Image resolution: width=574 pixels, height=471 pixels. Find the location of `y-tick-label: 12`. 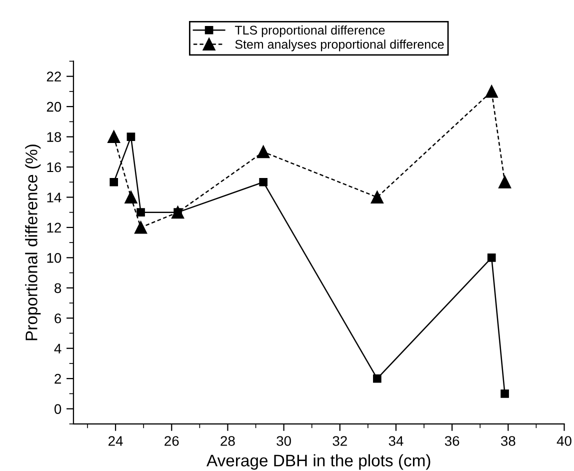

y-tick-label: 12 is located at coordinates (54, 227).